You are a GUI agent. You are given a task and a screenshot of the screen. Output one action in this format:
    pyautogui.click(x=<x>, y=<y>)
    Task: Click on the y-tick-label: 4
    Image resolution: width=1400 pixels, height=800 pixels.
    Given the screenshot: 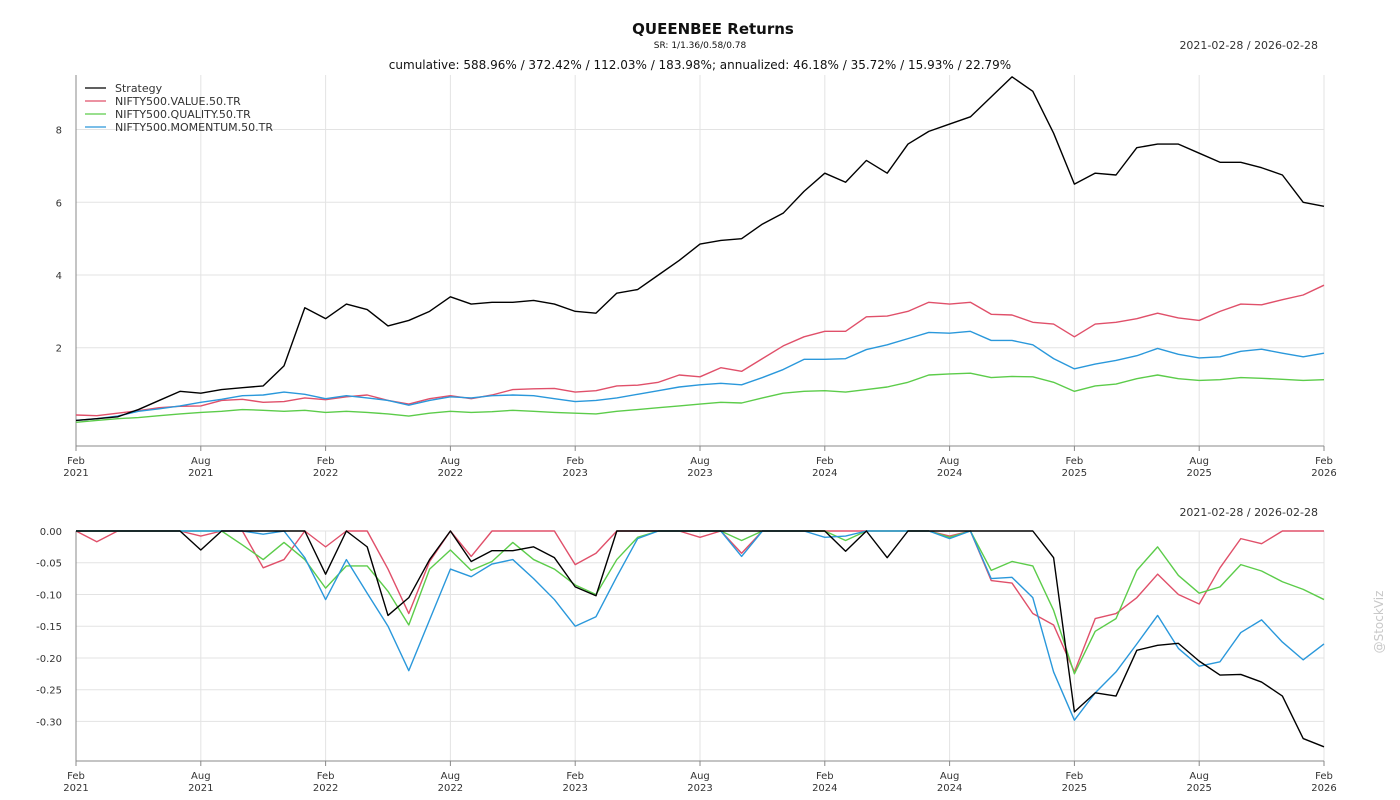 What is the action you would take?
    pyautogui.click(x=59, y=276)
    